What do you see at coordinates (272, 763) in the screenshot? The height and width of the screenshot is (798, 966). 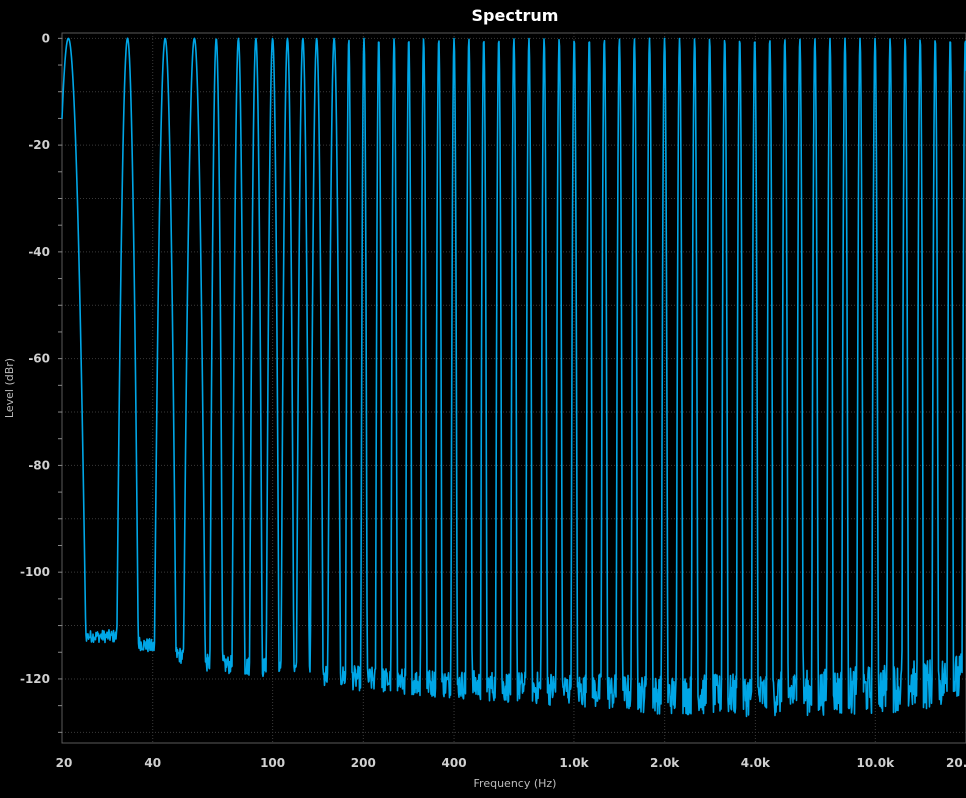 I see `x-tick-label: 100` at bounding box center [272, 763].